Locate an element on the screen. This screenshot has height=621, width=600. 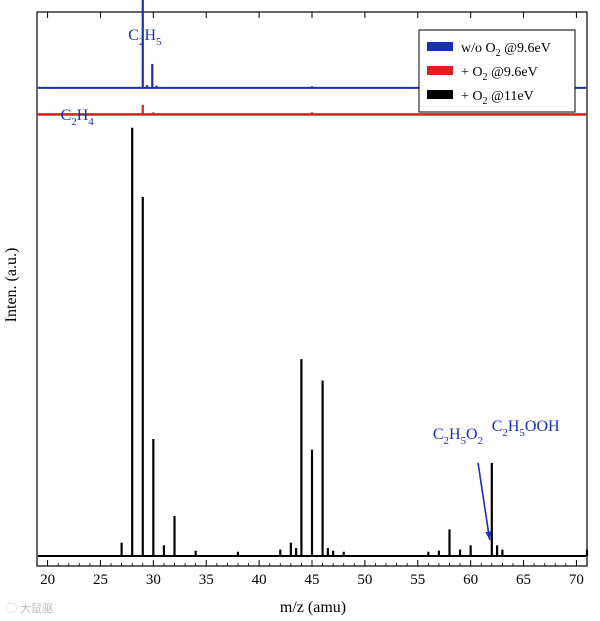
x-tick-label: 40 is located at coordinates (259, 580).